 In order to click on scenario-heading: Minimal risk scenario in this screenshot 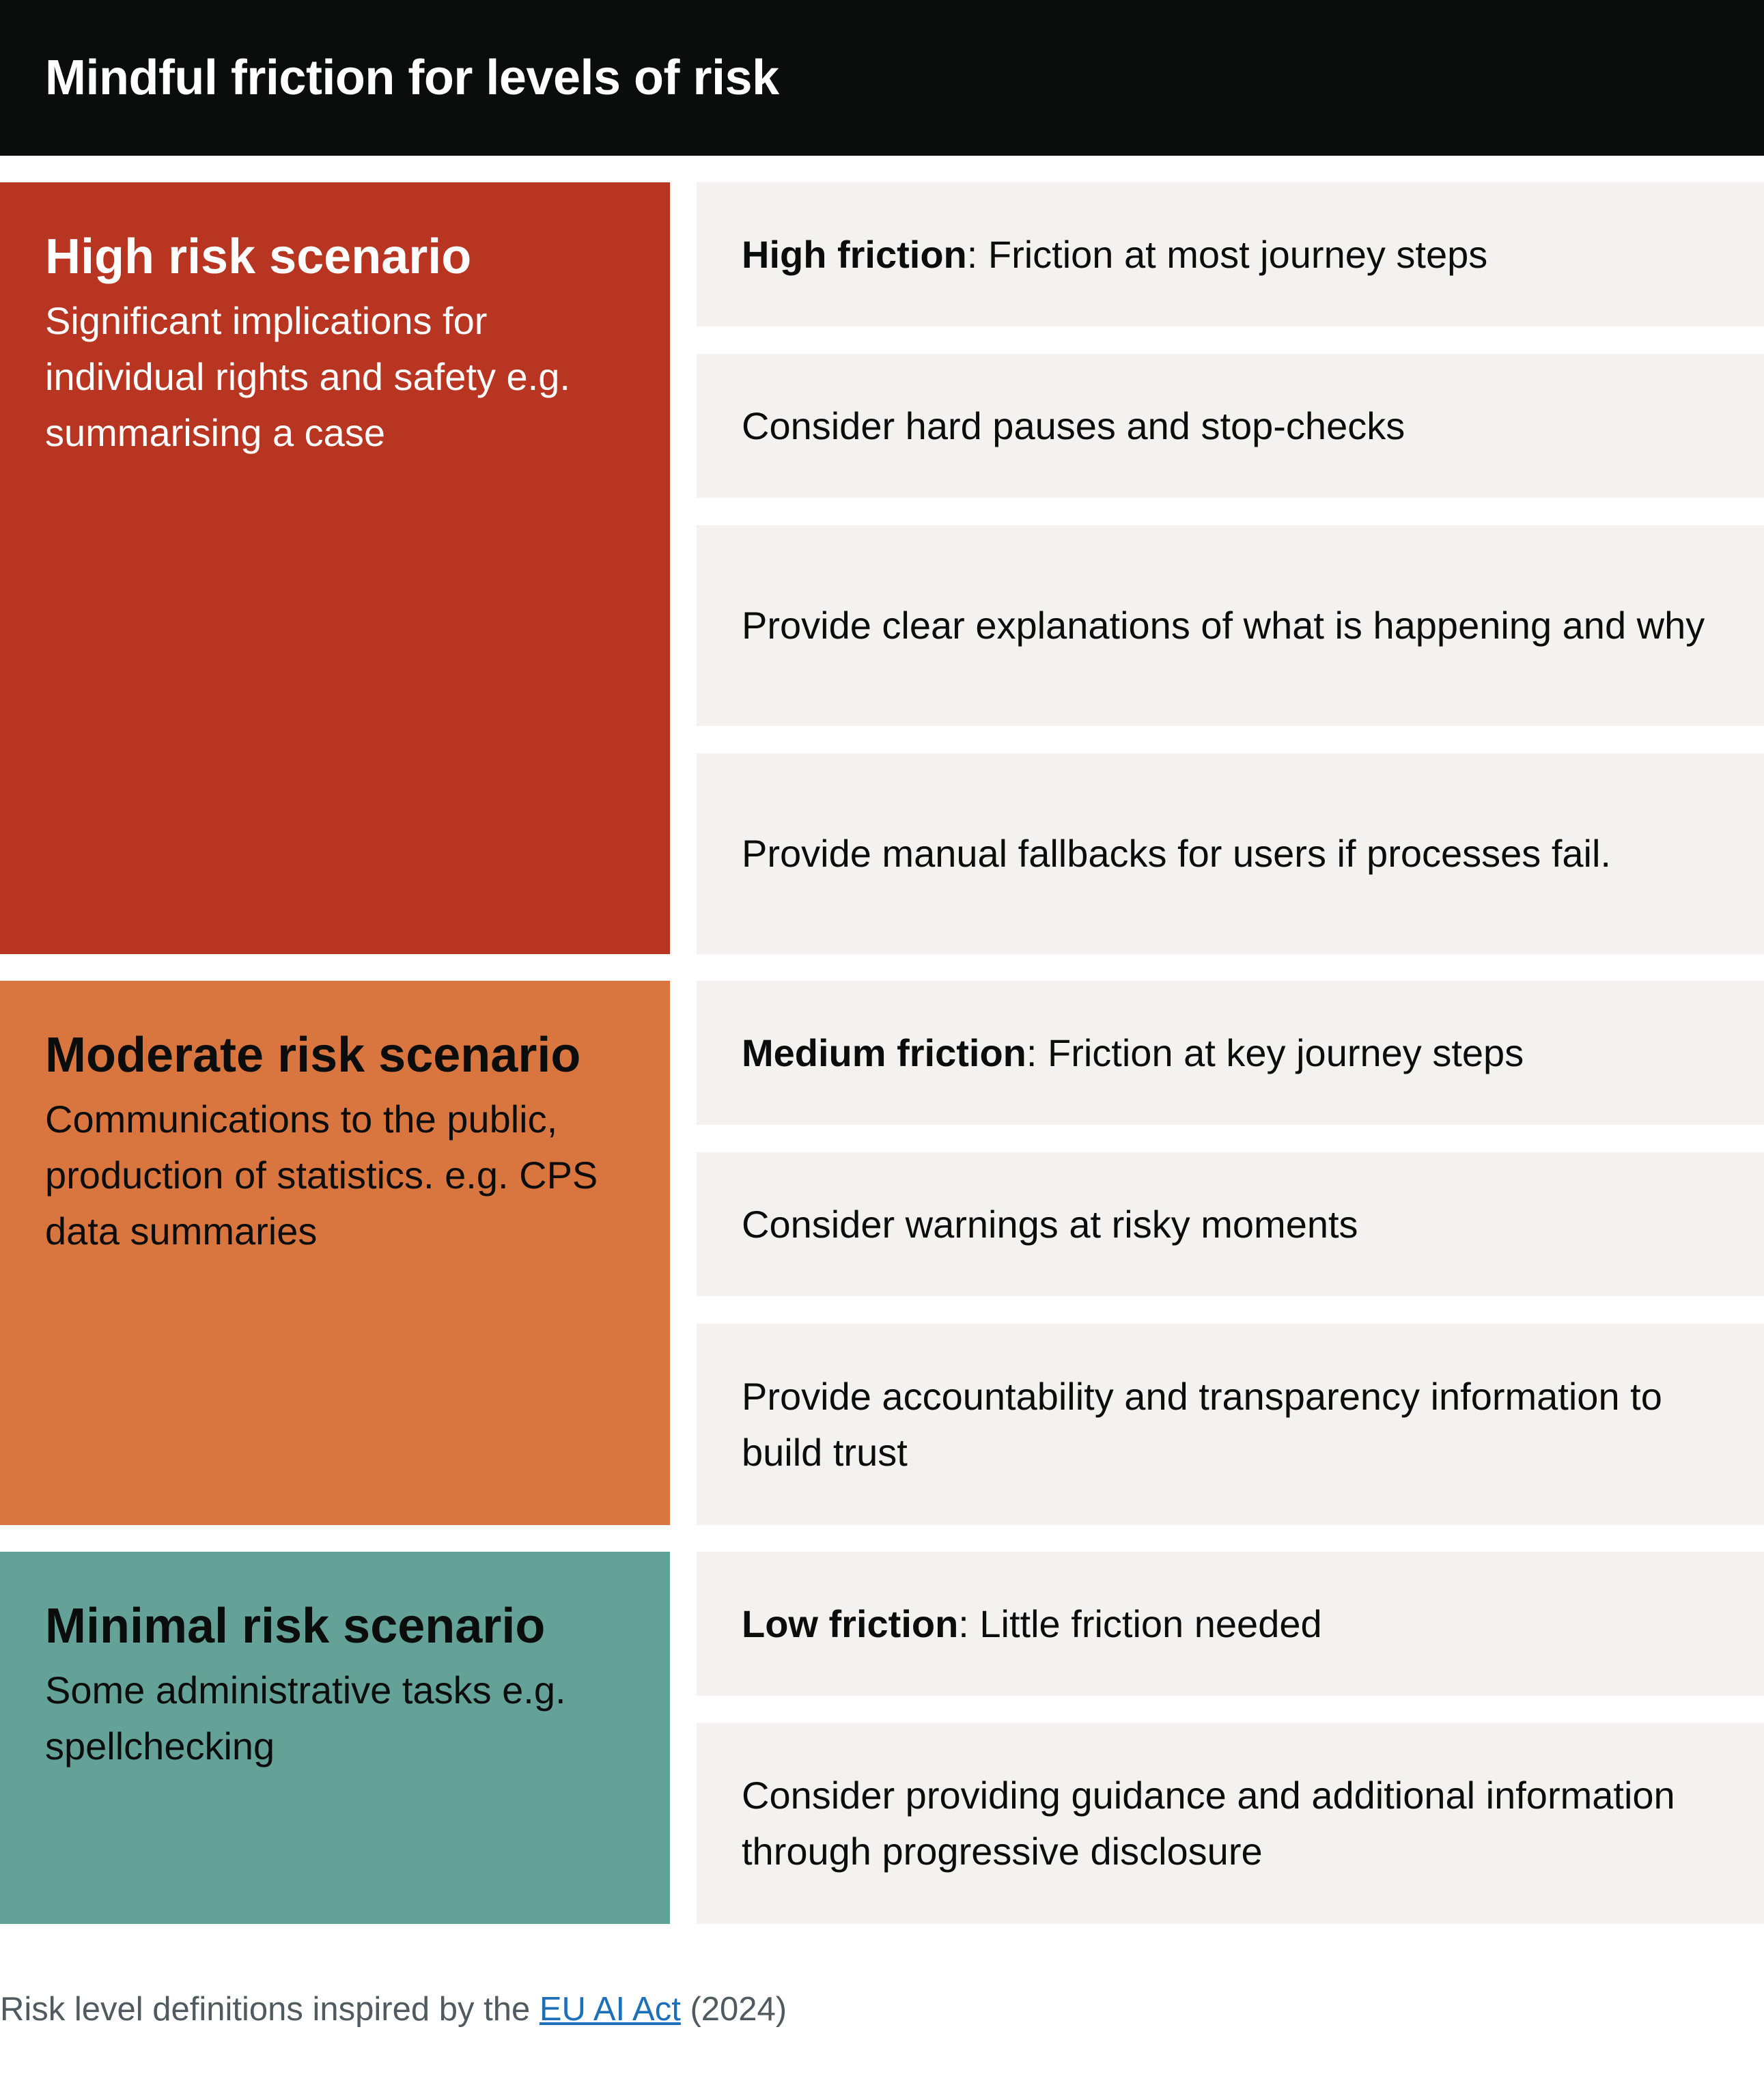, I will do `click(295, 1626)`.